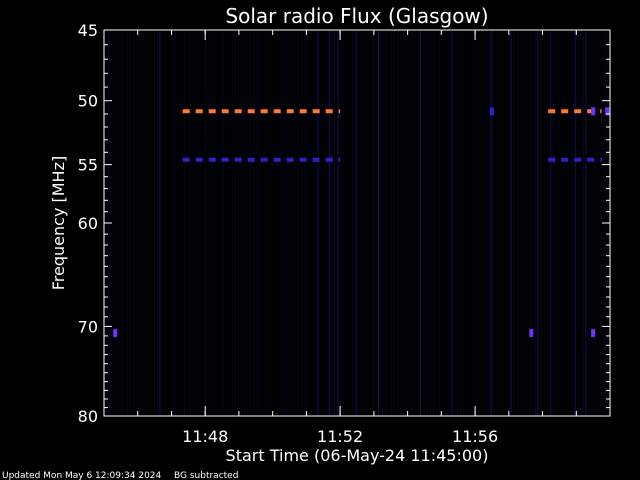 Image resolution: width=640 pixels, height=480 pixels. I want to click on x-tick-label: 11:52, so click(340, 436).